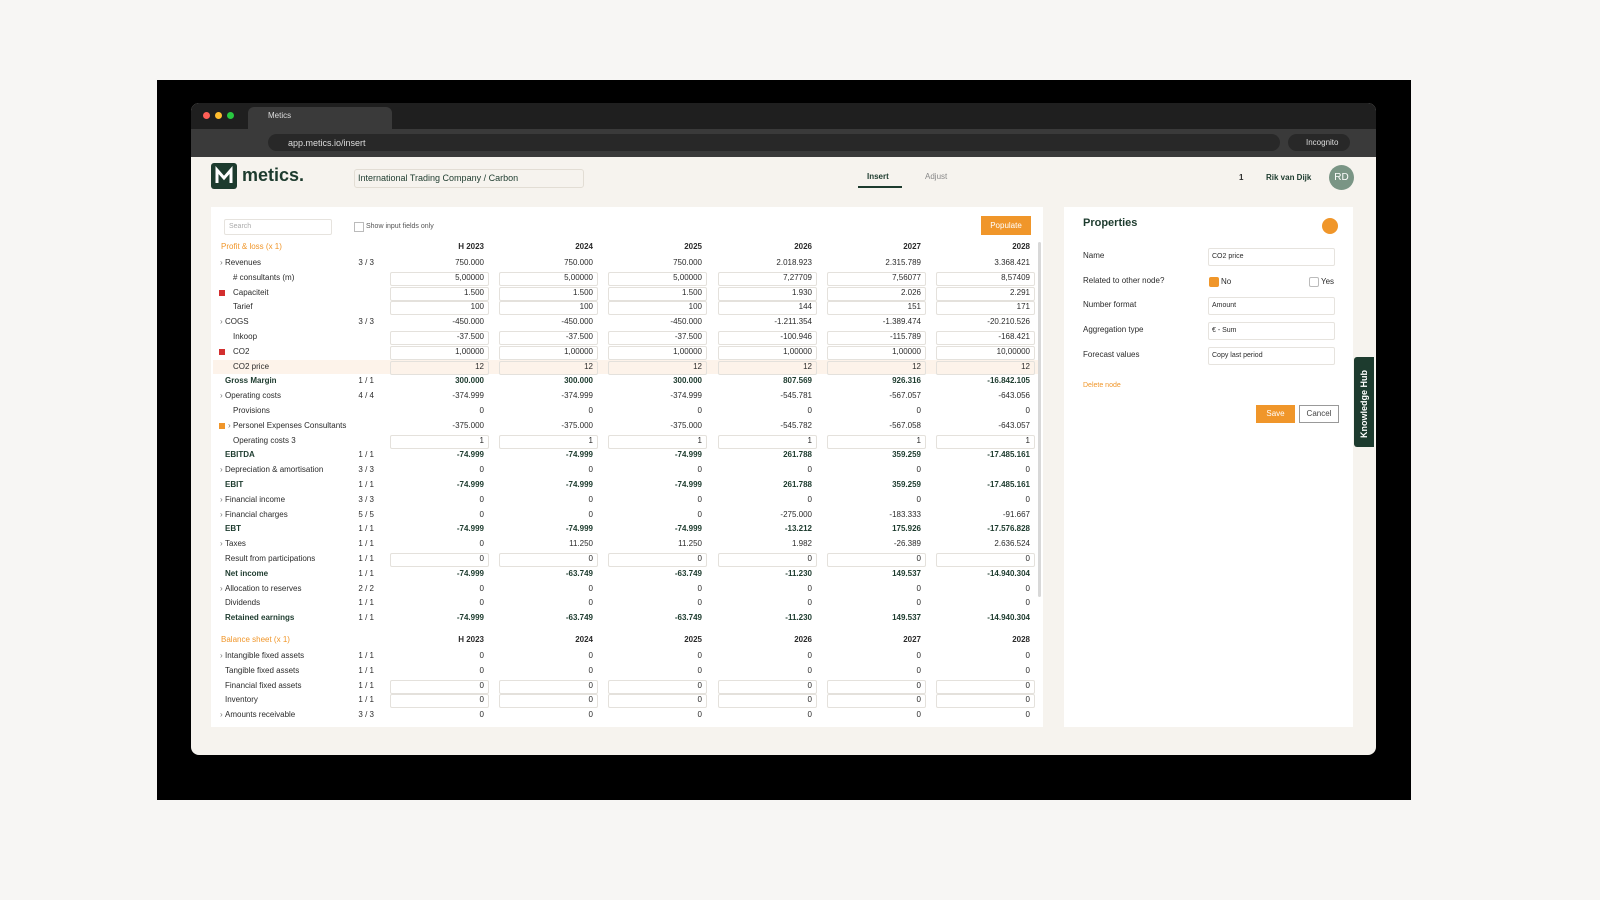 The height and width of the screenshot is (900, 1600). What do you see at coordinates (206, 115) in the screenshot?
I see `close-dot` at bounding box center [206, 115].